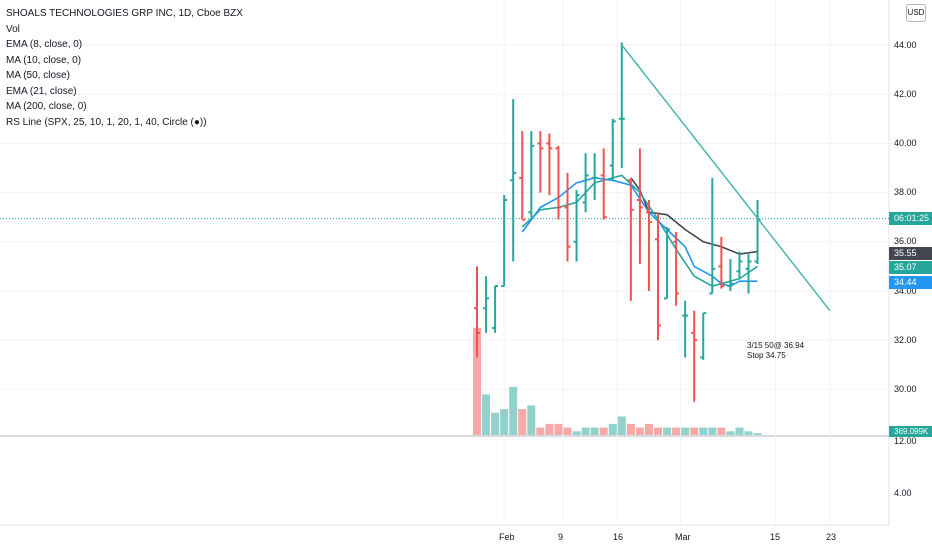  Describe the element at coordinates (38, 75) in the screenshot. I see `indicator-ma-50: MA (50, close)` at that location.